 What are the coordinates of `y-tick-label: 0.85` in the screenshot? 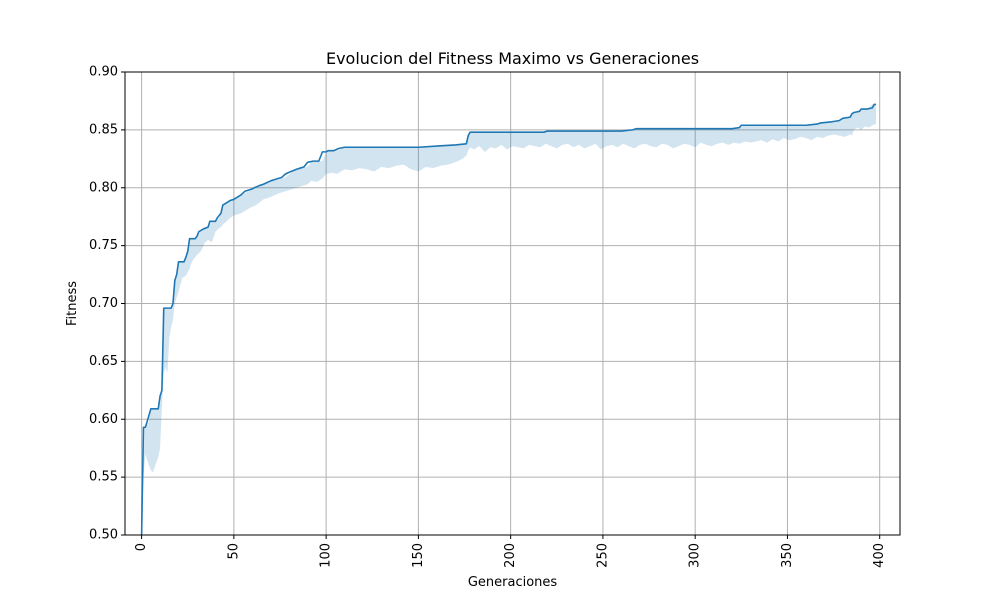 It's located at (103, 129).